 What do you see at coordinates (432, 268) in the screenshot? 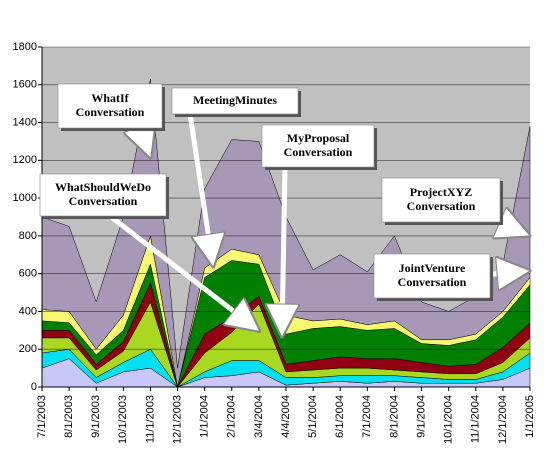
I see `annotation-text: JointVenture` at bounding box center [432, 268].